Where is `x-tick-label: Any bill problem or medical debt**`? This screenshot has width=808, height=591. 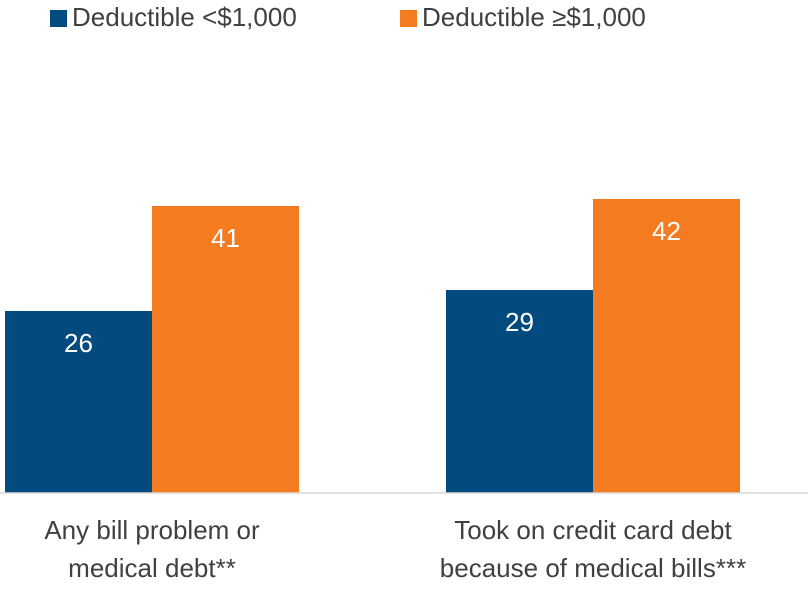 x-tick-label: Any bill problem or medical debt** is located at coordinates (152, 549).